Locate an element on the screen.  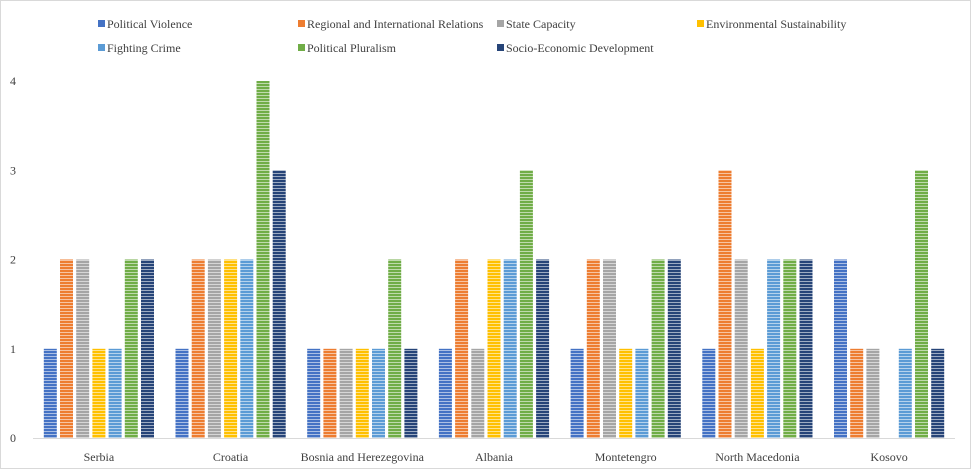
legend-item-environmental-sustainability: Environmental Sustainability is located at coordinates (771, 24).